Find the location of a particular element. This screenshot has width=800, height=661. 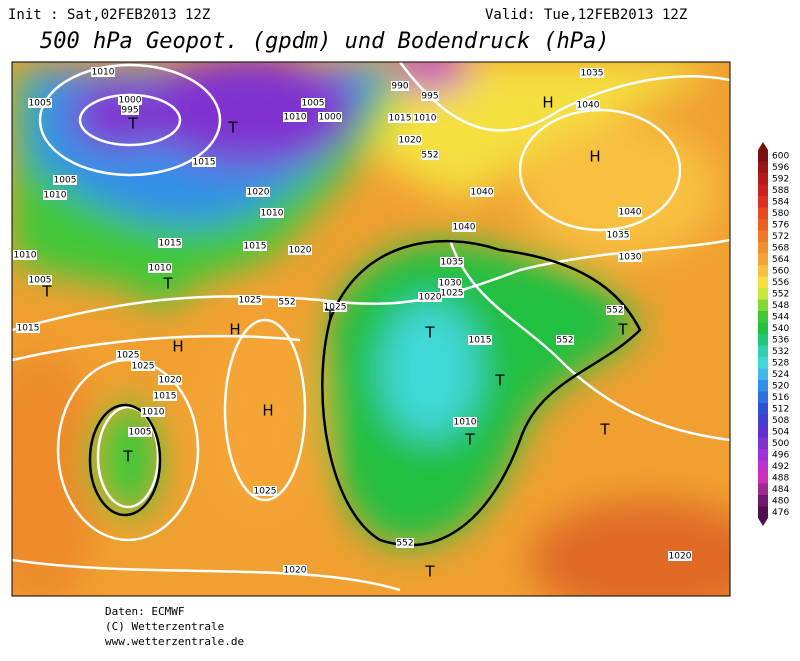

footer-source: Daten: ECMWF is located at coordinates (144, 611).